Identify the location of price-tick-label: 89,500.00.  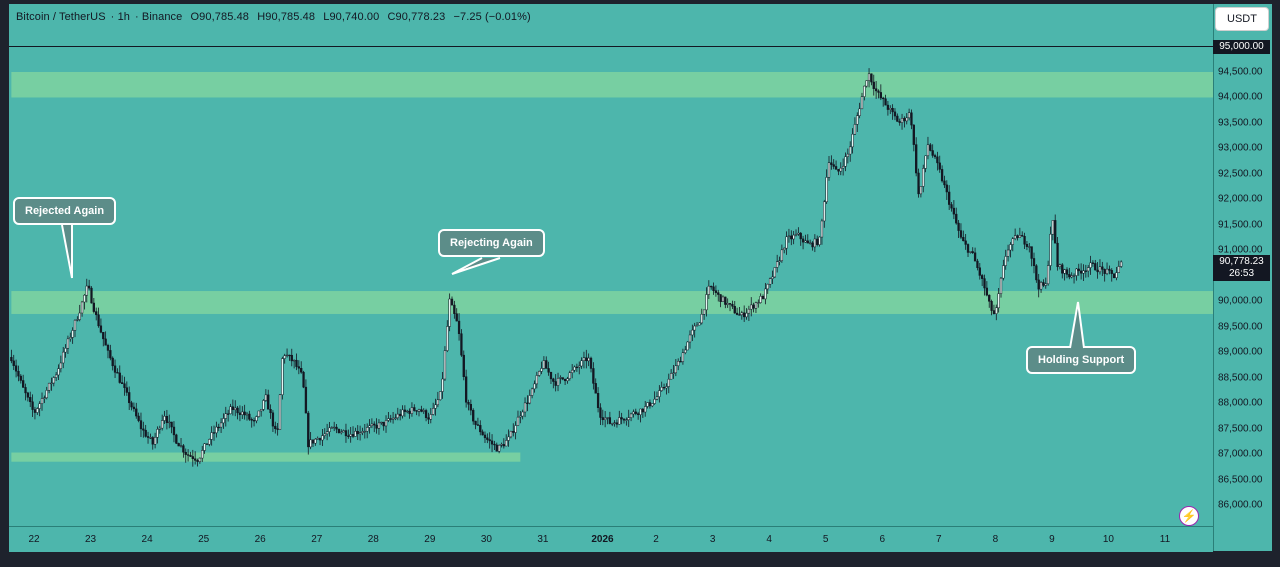
(1240, 327).